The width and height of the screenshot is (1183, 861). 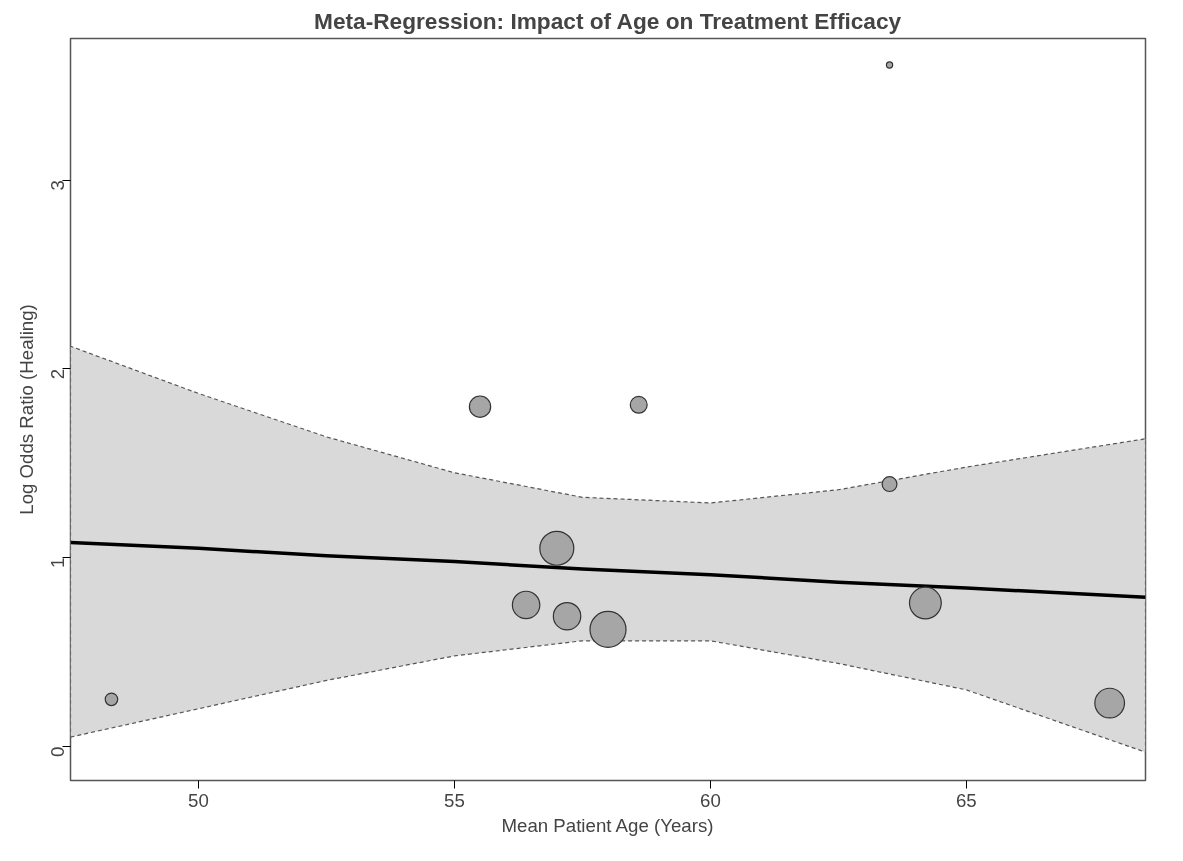 I want to click on x-tick-label: 50, so click(x=198, y=800).